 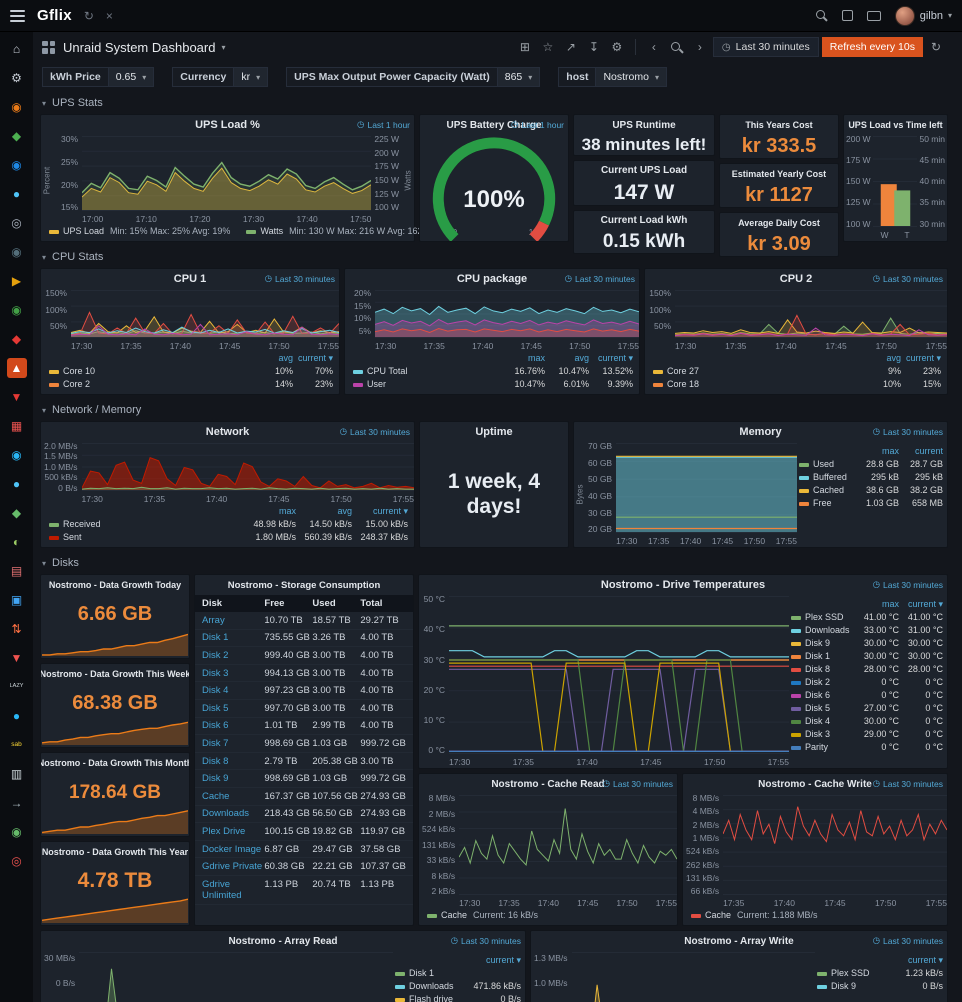 What do you see at coordinates (48, 47) in the screenshot?
I see `dashboard-picker-icon` at bounding box center [48, 47].